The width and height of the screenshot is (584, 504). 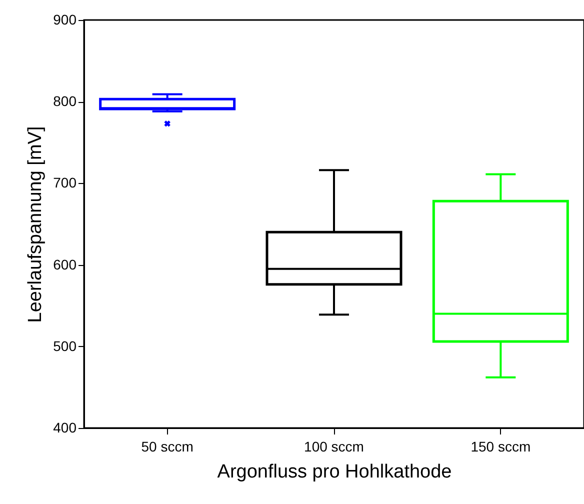 What do you see at coordinates (65, 182) in the screenshot?
I see `y-tick-label: 700` at bounding box center [65, 182].